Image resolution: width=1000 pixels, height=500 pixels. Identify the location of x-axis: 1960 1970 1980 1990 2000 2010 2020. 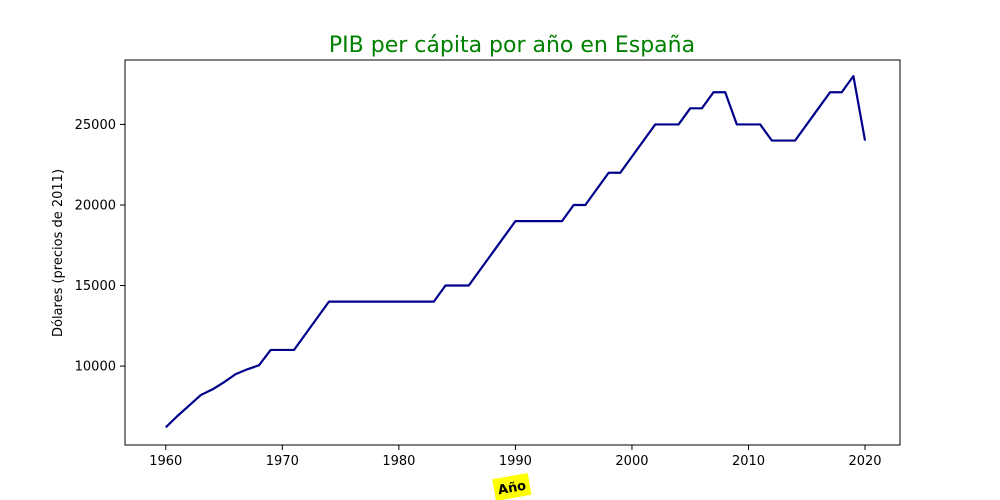
(515, 457).